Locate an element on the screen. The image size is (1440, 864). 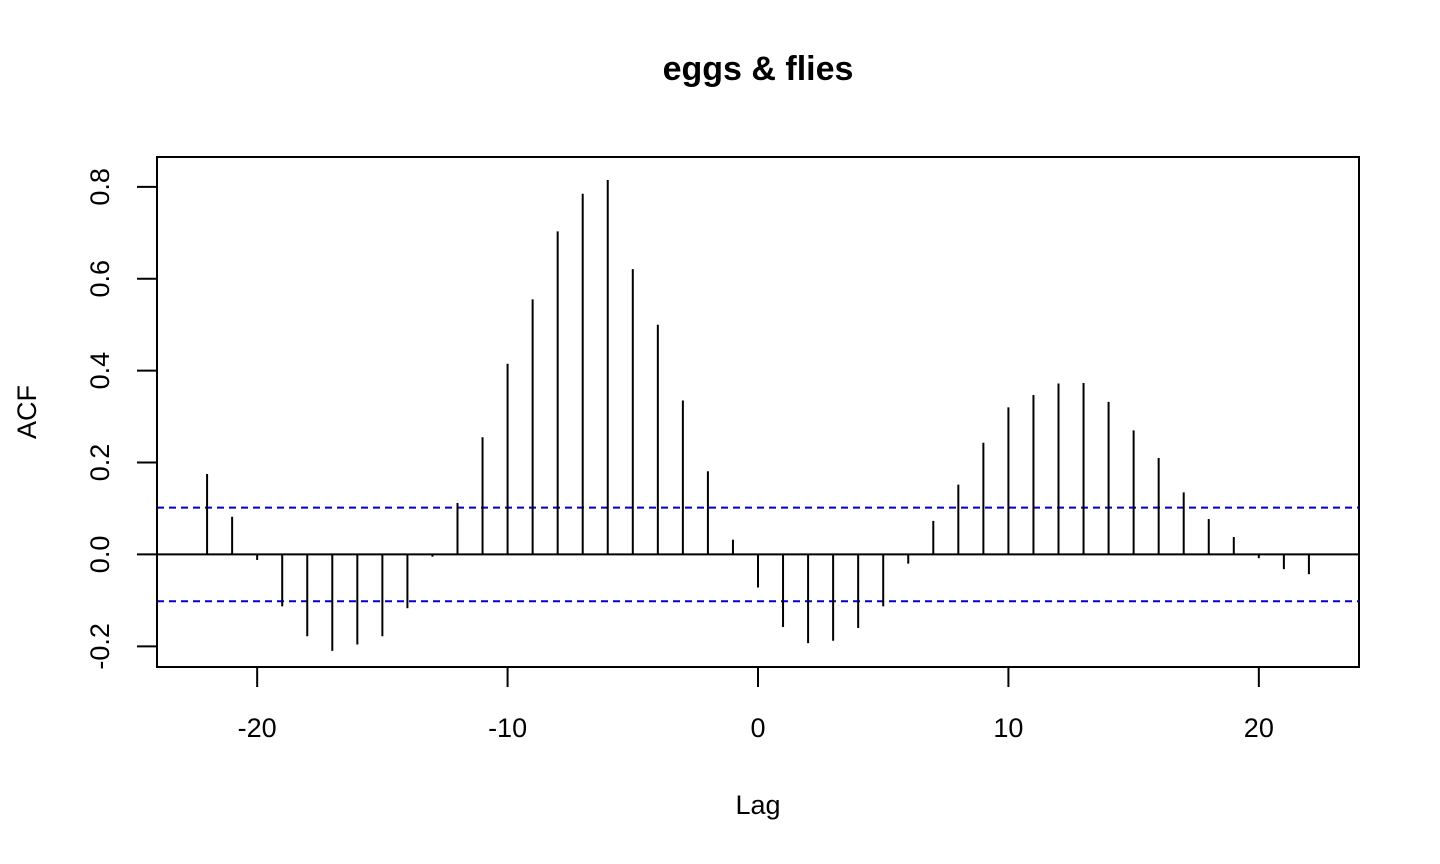
chart-title: eggs & flies is located at coordinates (758, 69).